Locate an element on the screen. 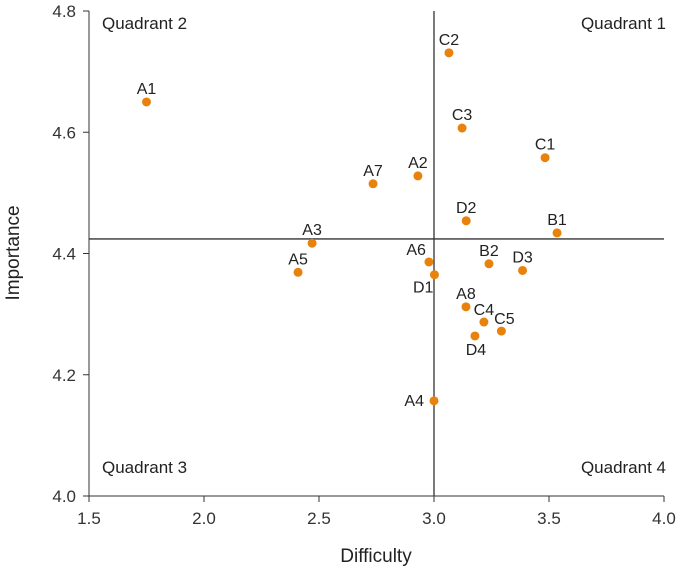 The height and width of the screenshot is (574, 683). data-point-d3 is located at coordinates (523, 270).